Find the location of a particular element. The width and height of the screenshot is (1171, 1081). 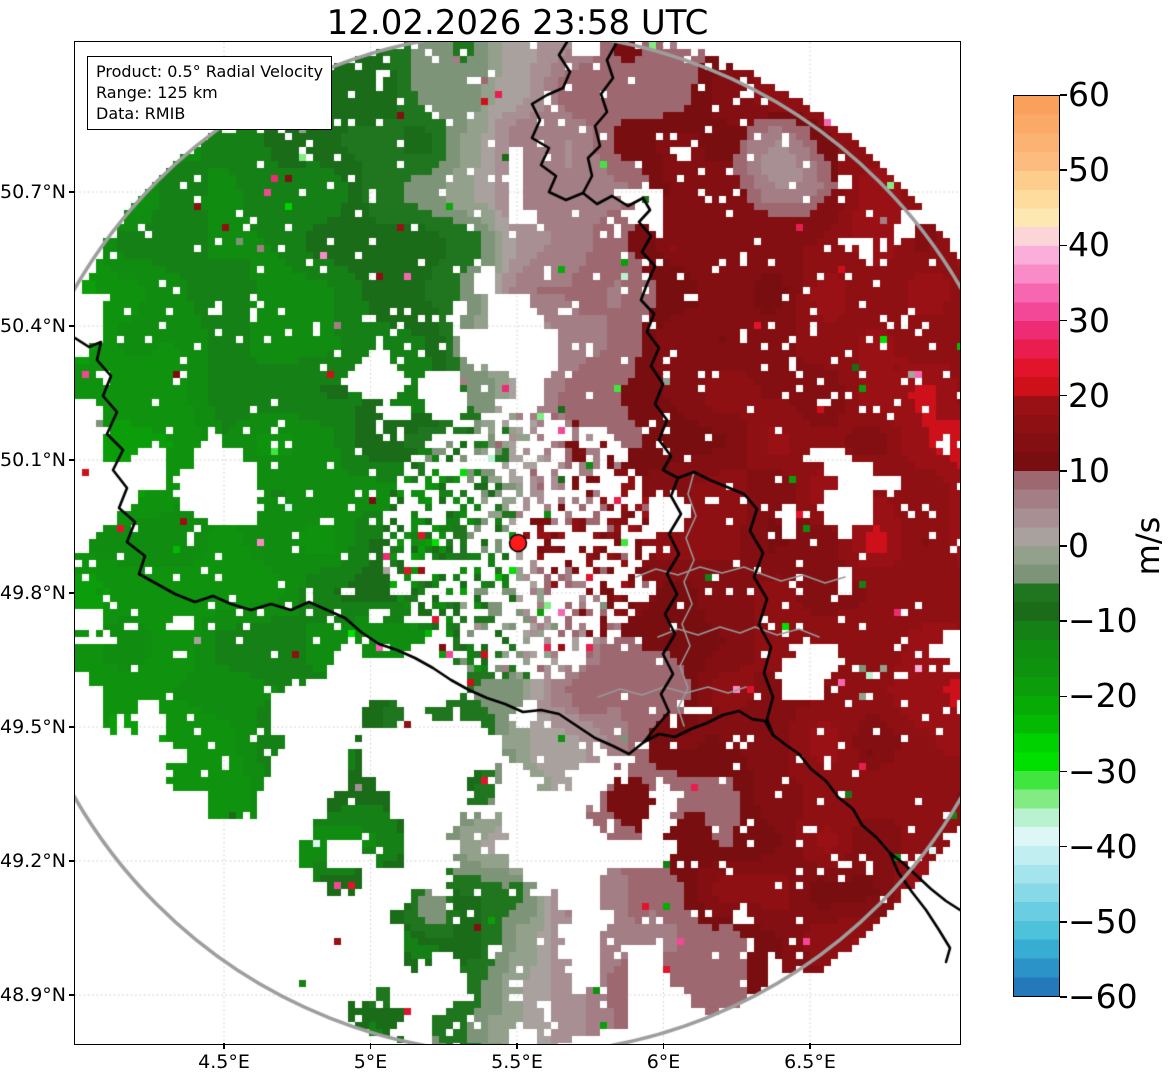

colorbar-tick-label: −20 is located at coordinates (1103, 696).